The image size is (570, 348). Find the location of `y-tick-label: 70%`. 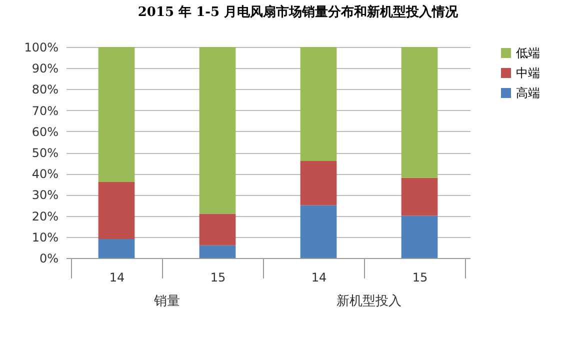

y-tick-label: 70% is located at coordinates (45, 111).